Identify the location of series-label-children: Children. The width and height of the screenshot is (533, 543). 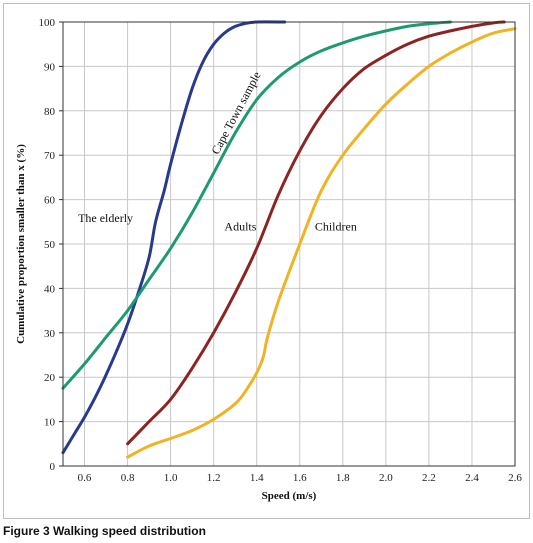
(336, 227).